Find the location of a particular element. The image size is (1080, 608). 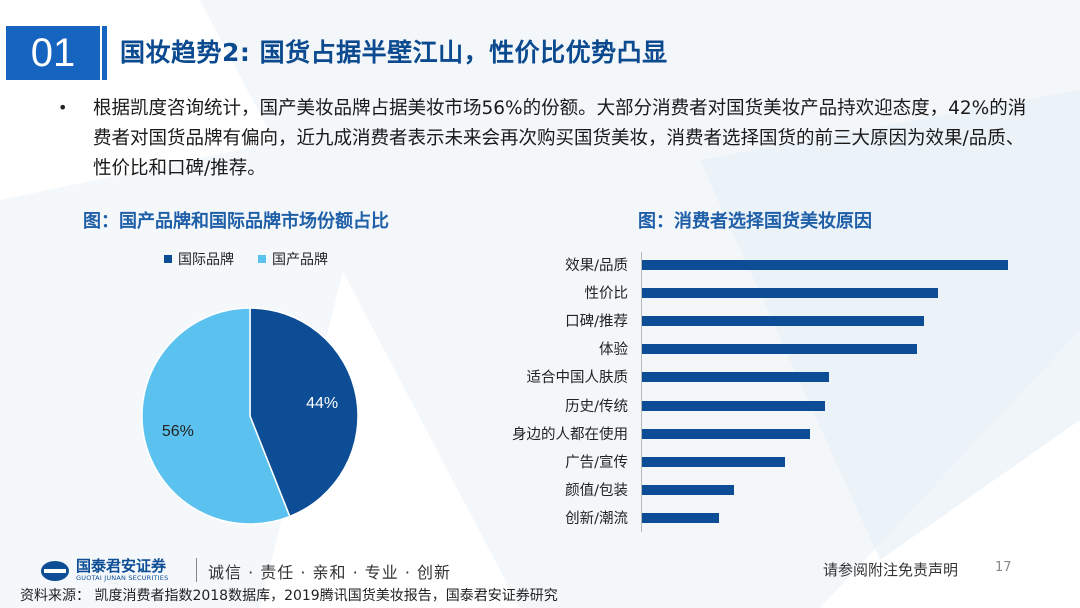

bar-category-label: 颜值/包装 is located at coordinates (596, 490).